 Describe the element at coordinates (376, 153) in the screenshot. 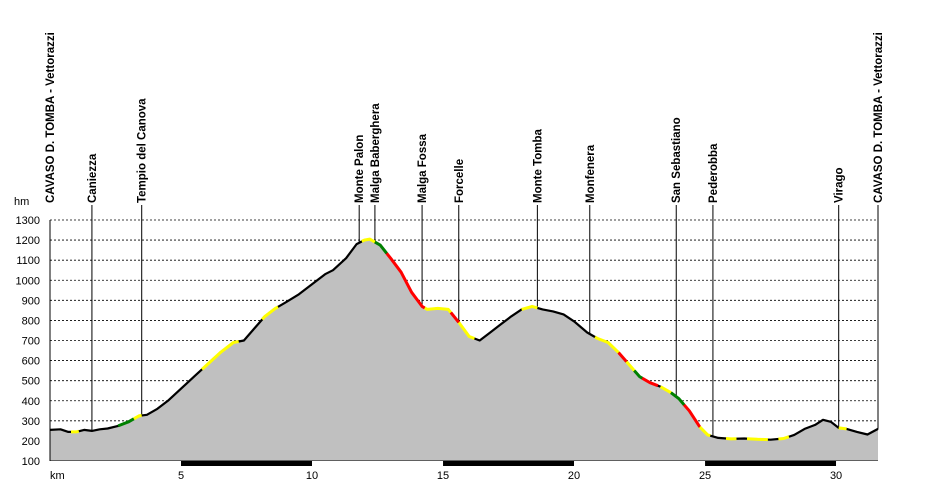

I see `waypoint-label-4: Malga Baberghera` at that location.